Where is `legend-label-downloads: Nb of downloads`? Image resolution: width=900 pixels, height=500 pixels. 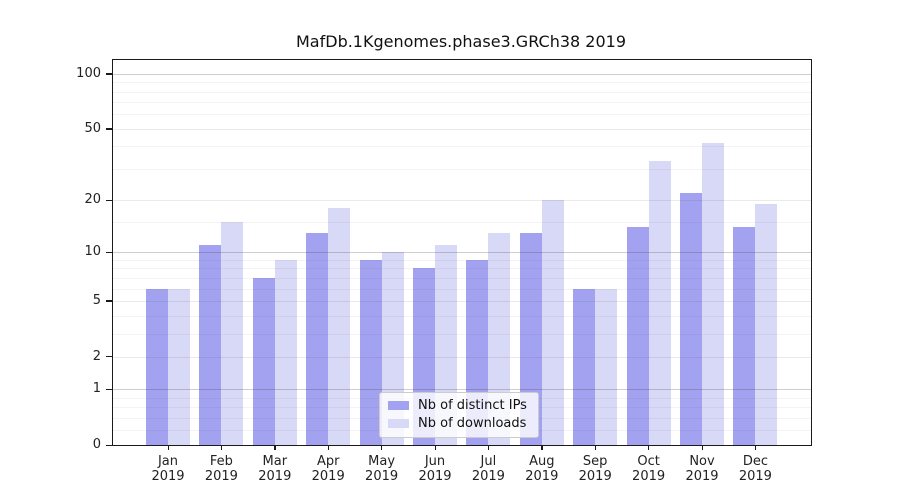
legend-label-downloads: Nb of downloads is located at coordinates (472, 423).